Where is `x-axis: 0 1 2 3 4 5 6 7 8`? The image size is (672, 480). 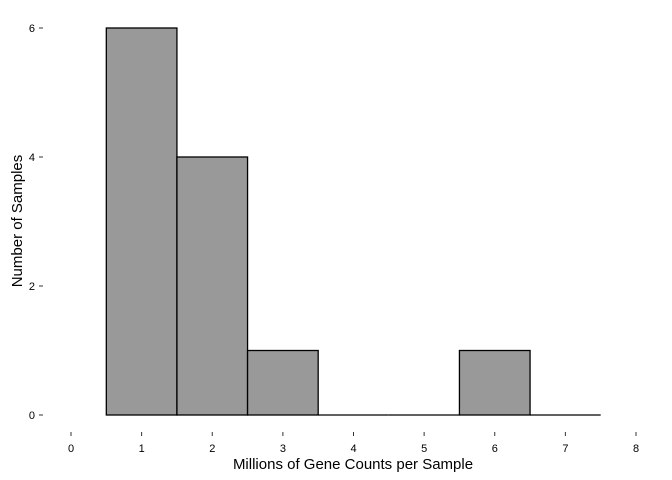
x-axis: 0 1 2 3 4 5 6 7 8 is located at coordinates (353, 443).